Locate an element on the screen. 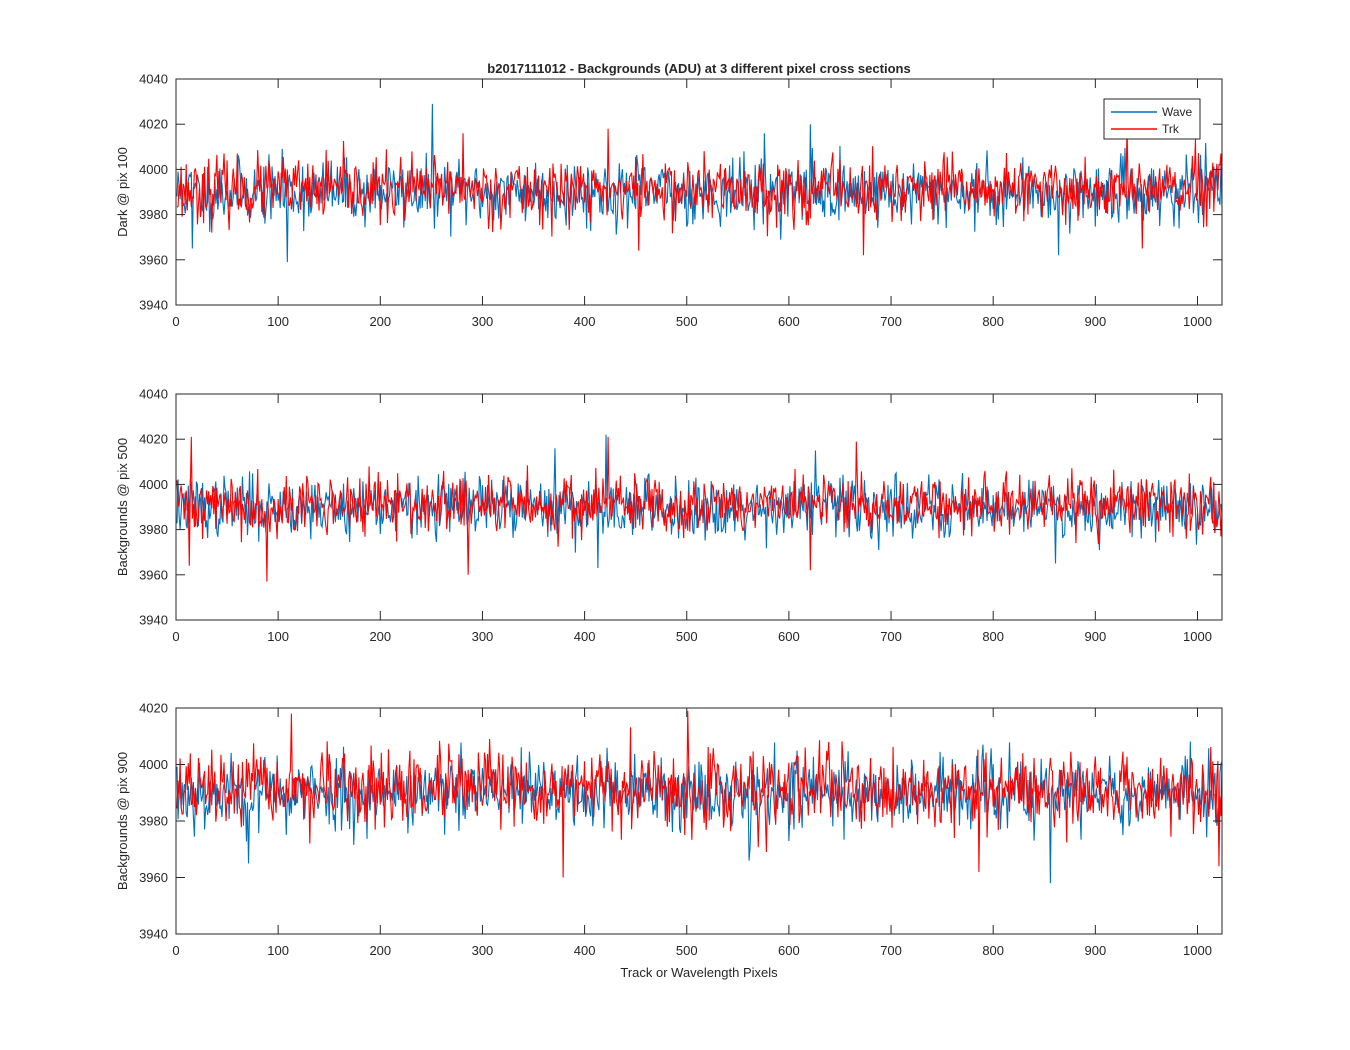 The image size is (1350, 1050). legend-label-trk: Trk is located at coordinates (1171, 129).